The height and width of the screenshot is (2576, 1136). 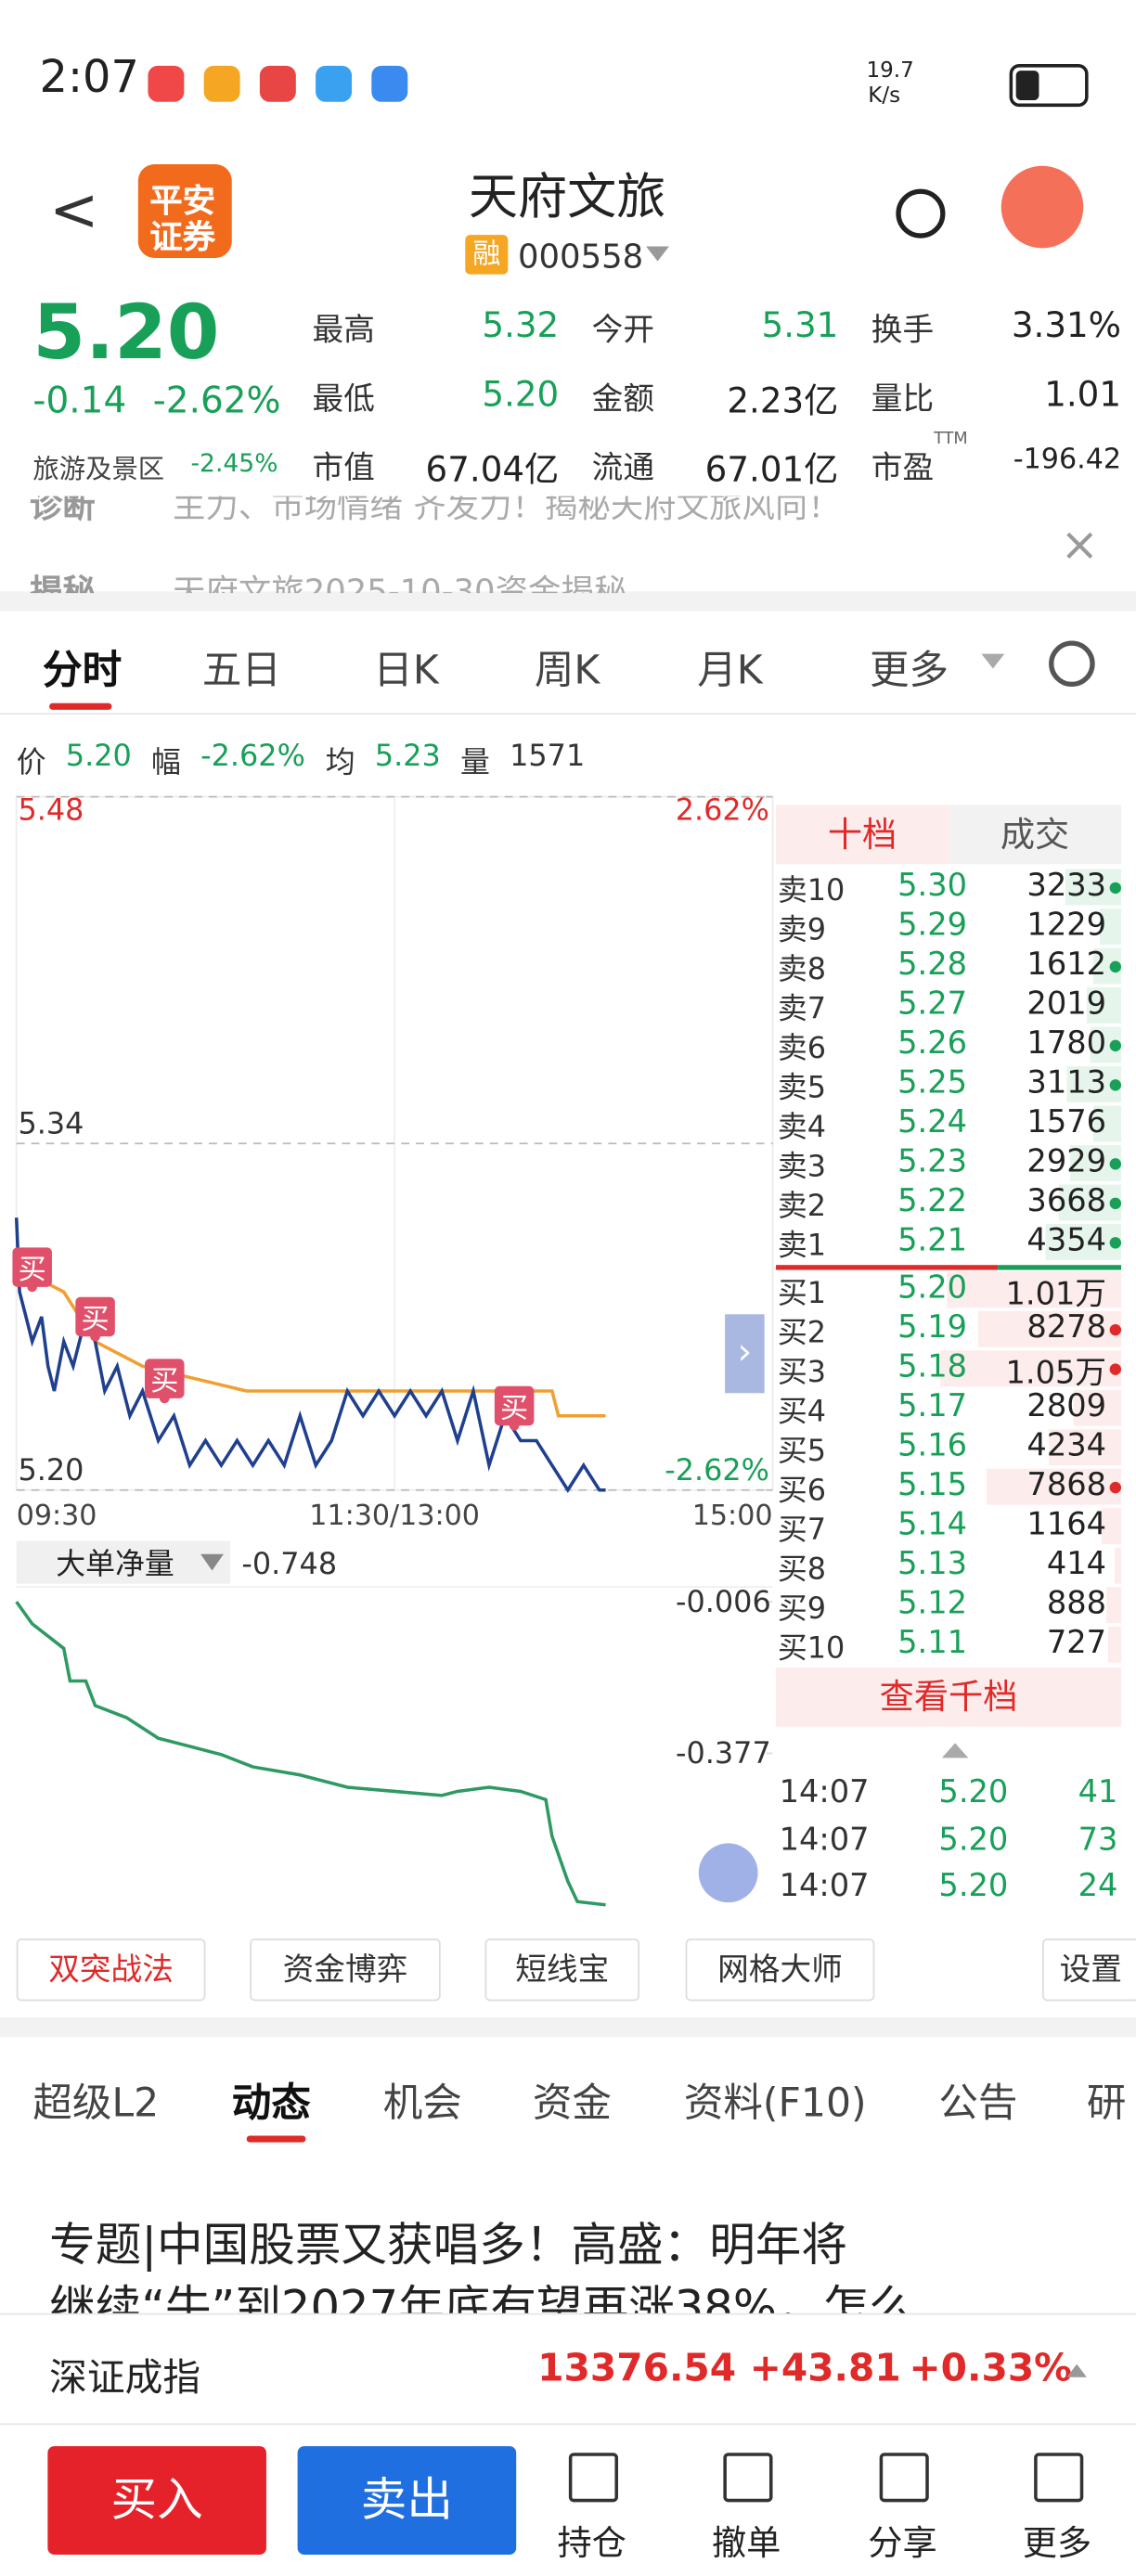 What do you see at coordinates (932, 1082) in the screenshot?
I see `level-price: 5.25` at bounding box center [932, 1082].